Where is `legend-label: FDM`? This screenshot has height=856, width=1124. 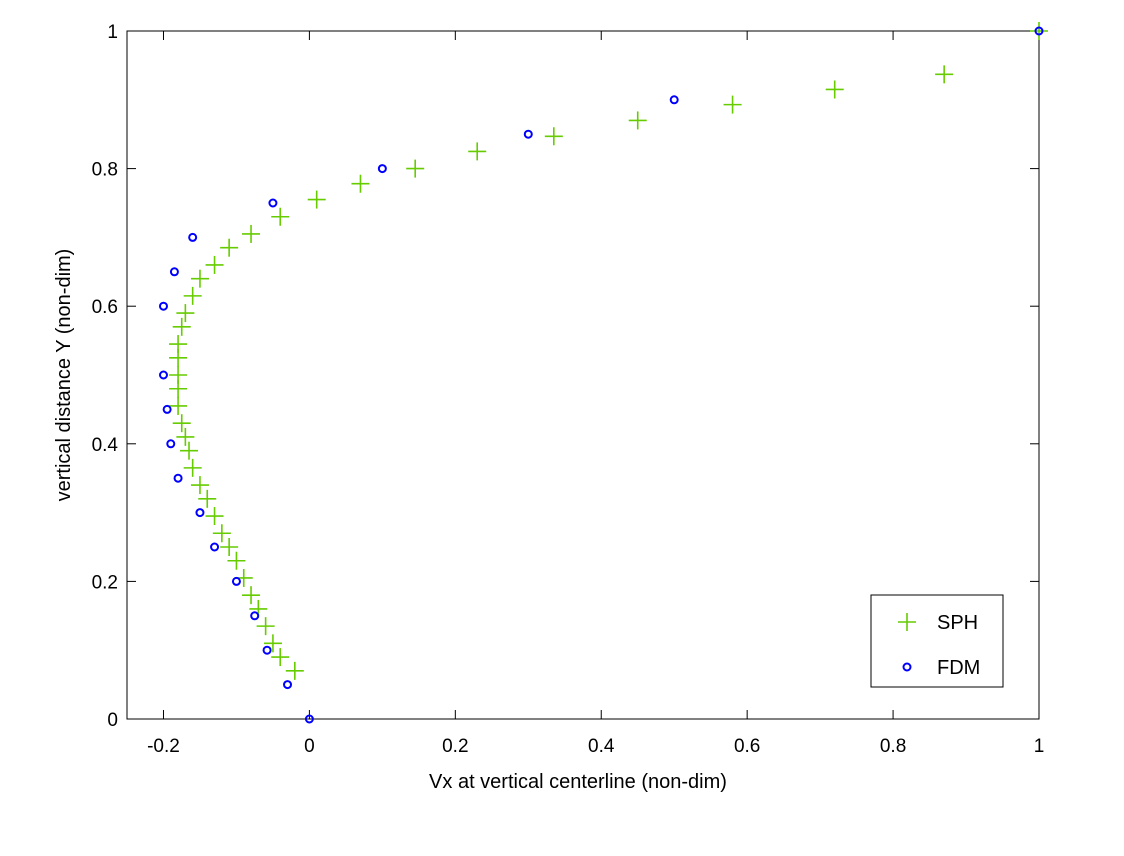 legend-label: FDM is located at coordinates (958, 668).